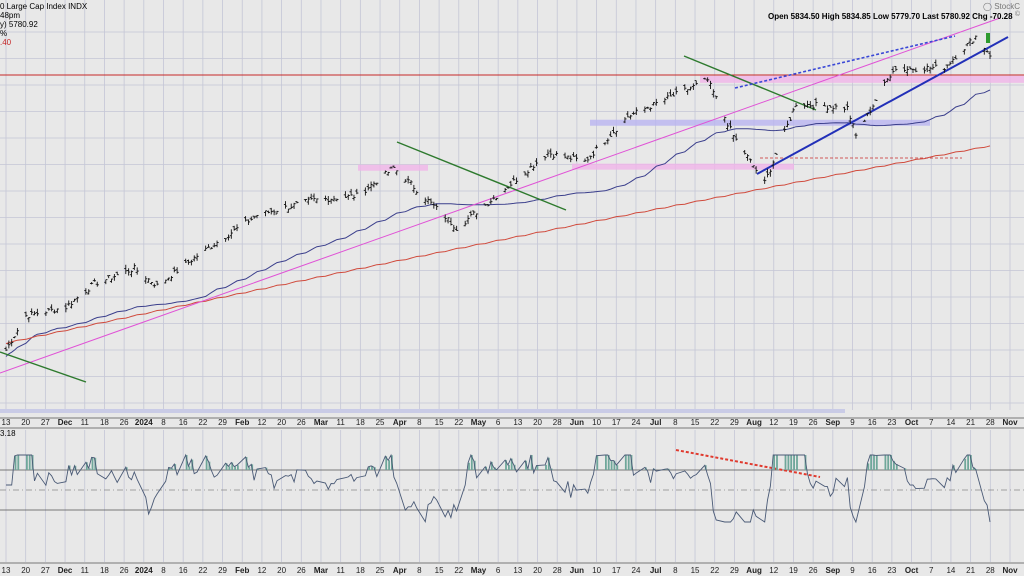 This screenshot has width=1024, height=576. Describe the element at coordinates (970, 422) in the screenshot. I see `x-tick-label: 21` at that location.